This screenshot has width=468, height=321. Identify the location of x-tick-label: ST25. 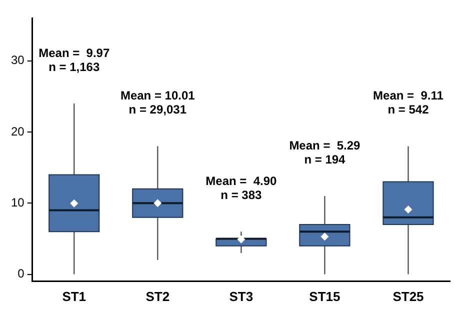
(408, 296).